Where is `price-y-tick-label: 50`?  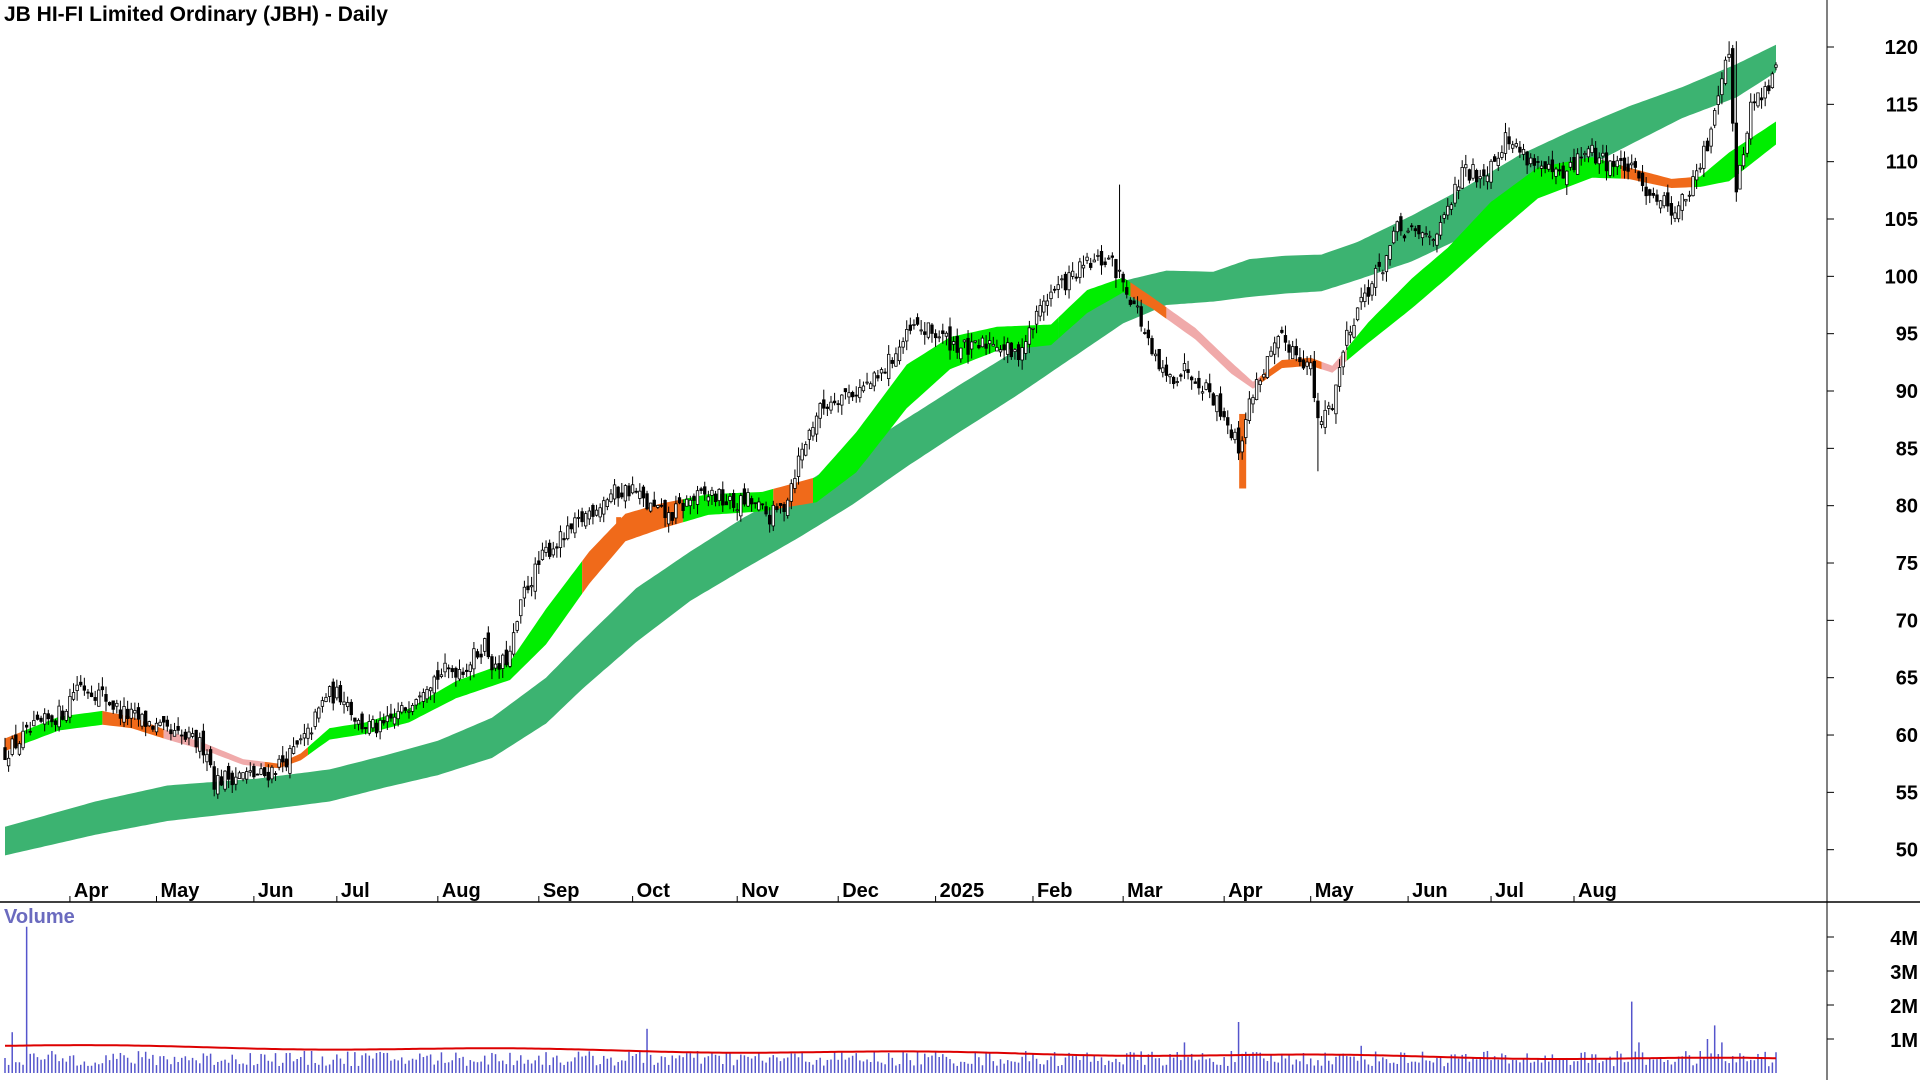
price-y-tick-label: 50 is located at coordinates (1907, 851).